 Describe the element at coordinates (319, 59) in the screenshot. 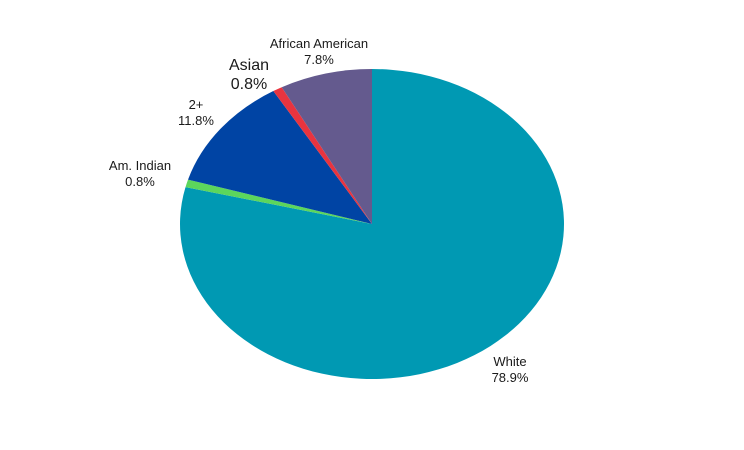

I see `slice-value-african-american: 7.8%` at that location.